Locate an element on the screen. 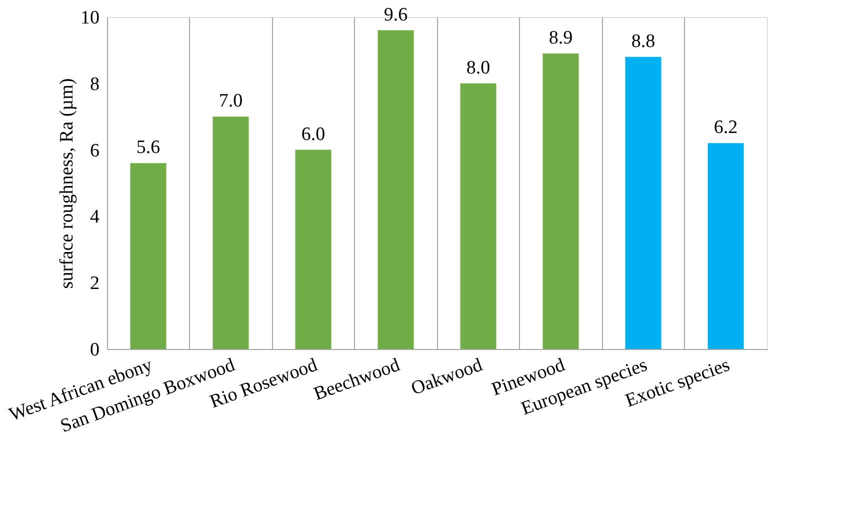 The image size is (849, 514). data-label: 5.6 is located at coordinates (148, 147).